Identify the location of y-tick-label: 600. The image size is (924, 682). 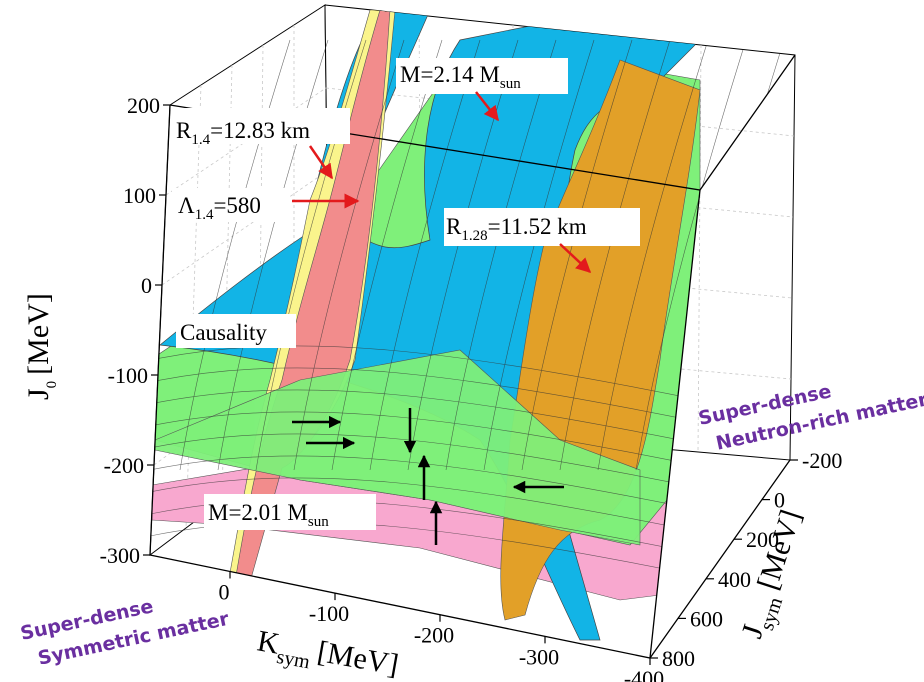
(706, 618).